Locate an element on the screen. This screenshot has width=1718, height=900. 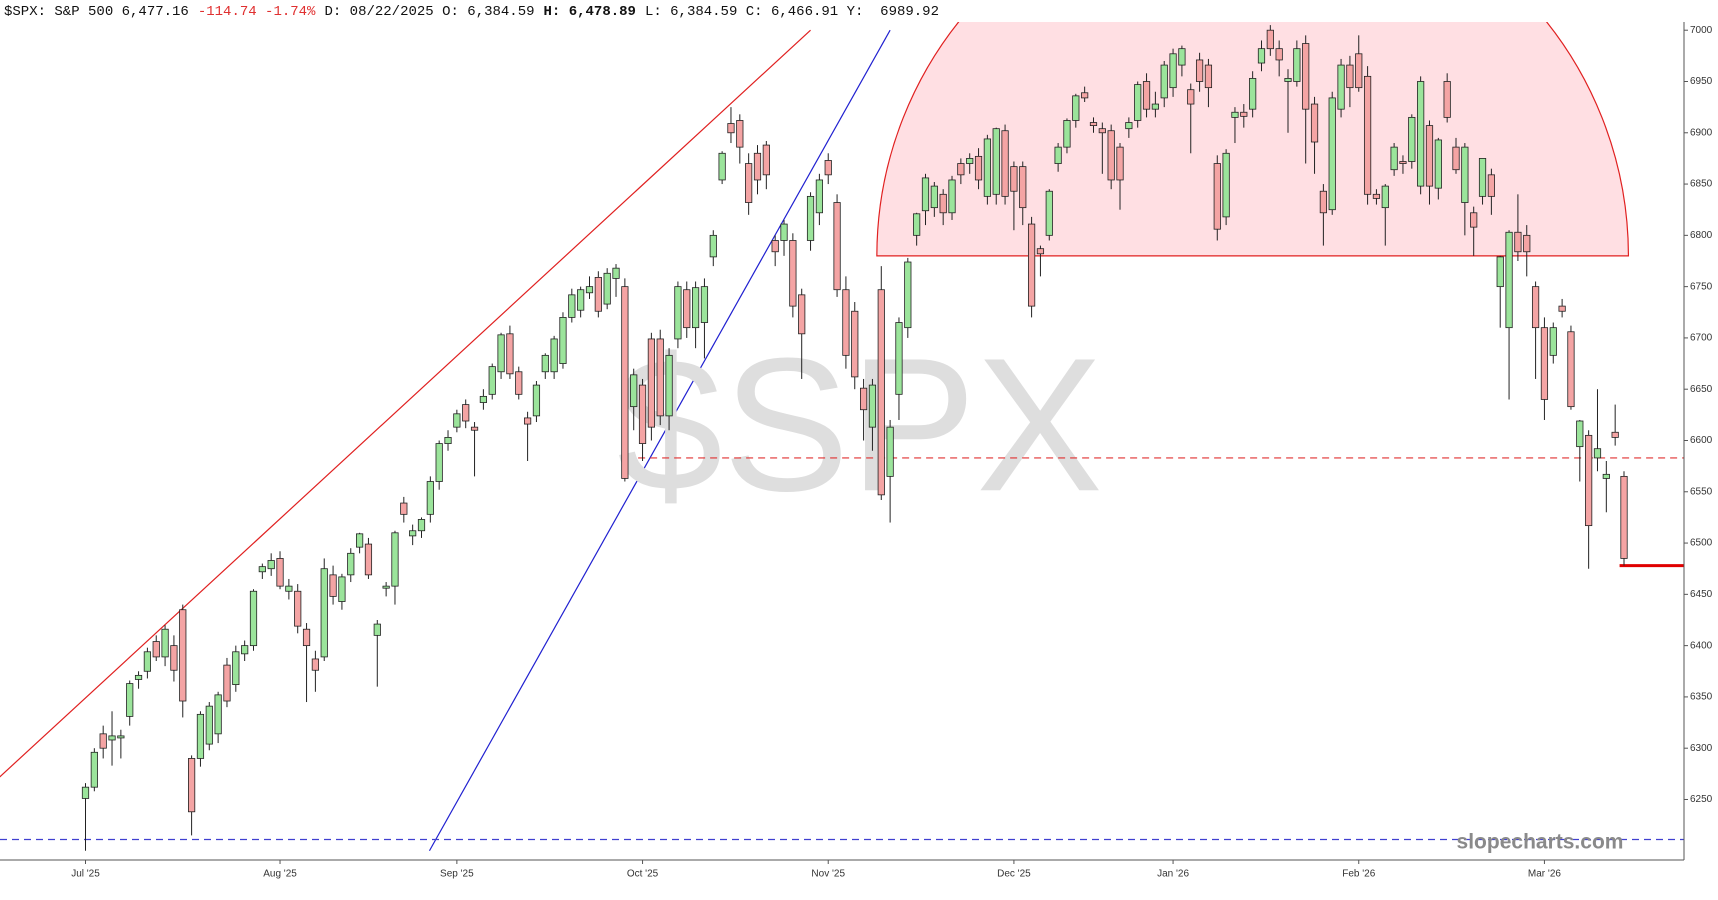
y-tick-label: 6400 is located at coordinates (1701, 645).